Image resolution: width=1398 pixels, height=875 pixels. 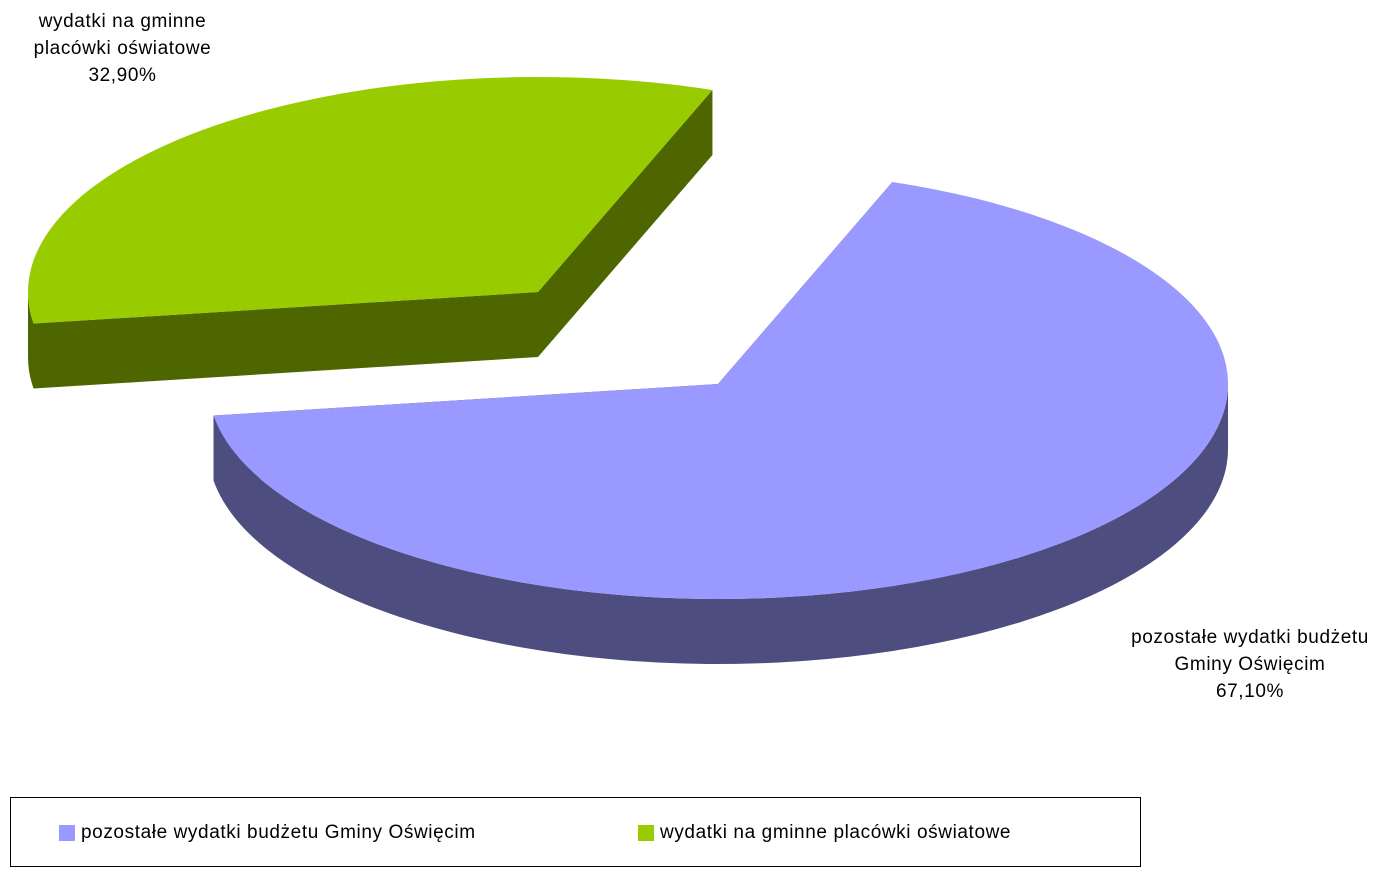 I want to click on legend-item-wydatki-oswiatowe: wydatki na gminne placówki oświatowe, so click(x=824, y=833).